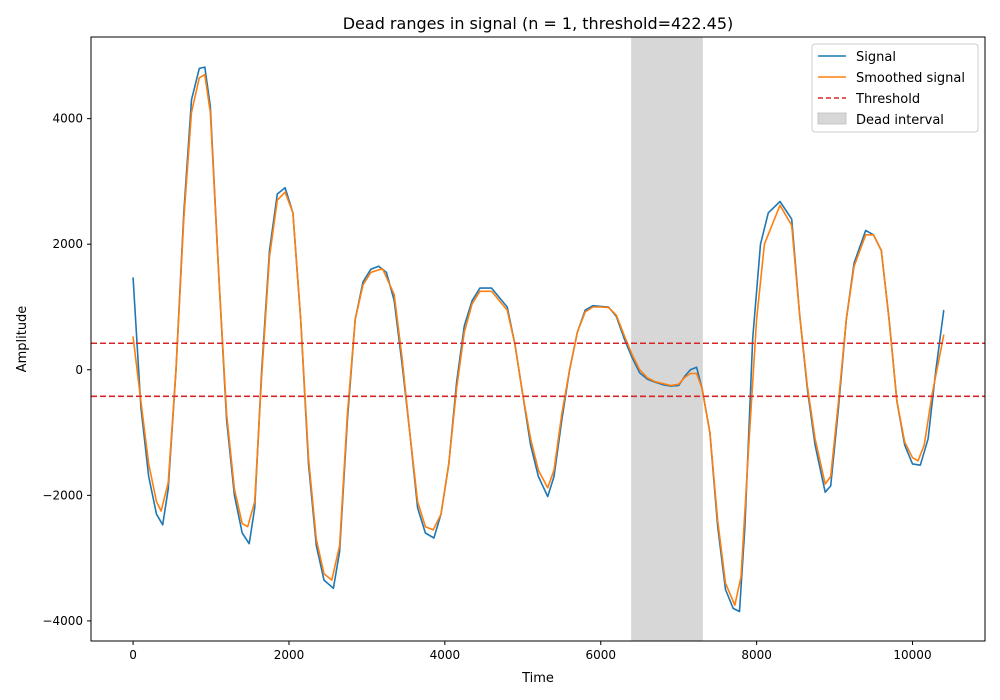  Describe the element at coordinates (876, 57) in the screenshot. I see `legend-label-signal: Signal` at that location.